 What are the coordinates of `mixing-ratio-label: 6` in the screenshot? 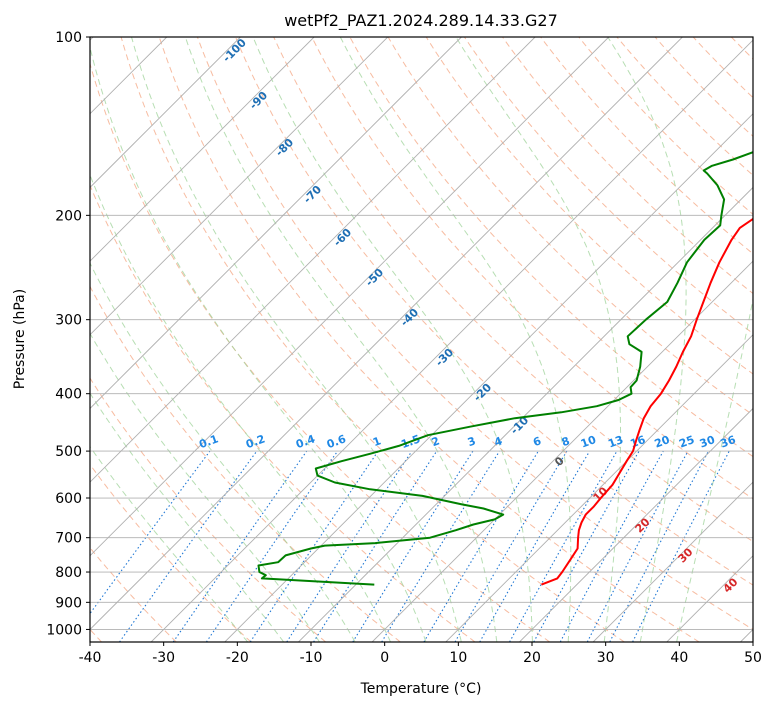 It's located at (537, 441).